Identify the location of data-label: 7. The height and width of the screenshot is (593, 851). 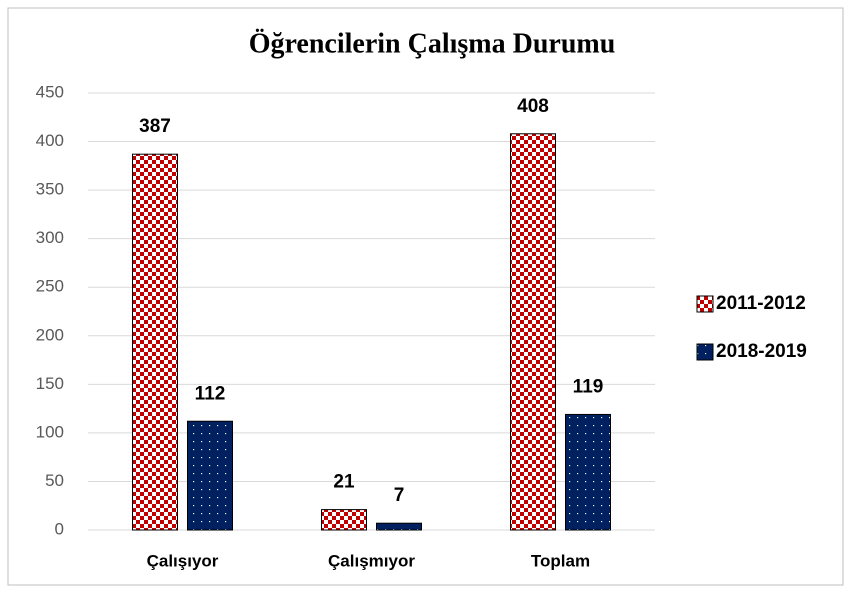
(399, 495).